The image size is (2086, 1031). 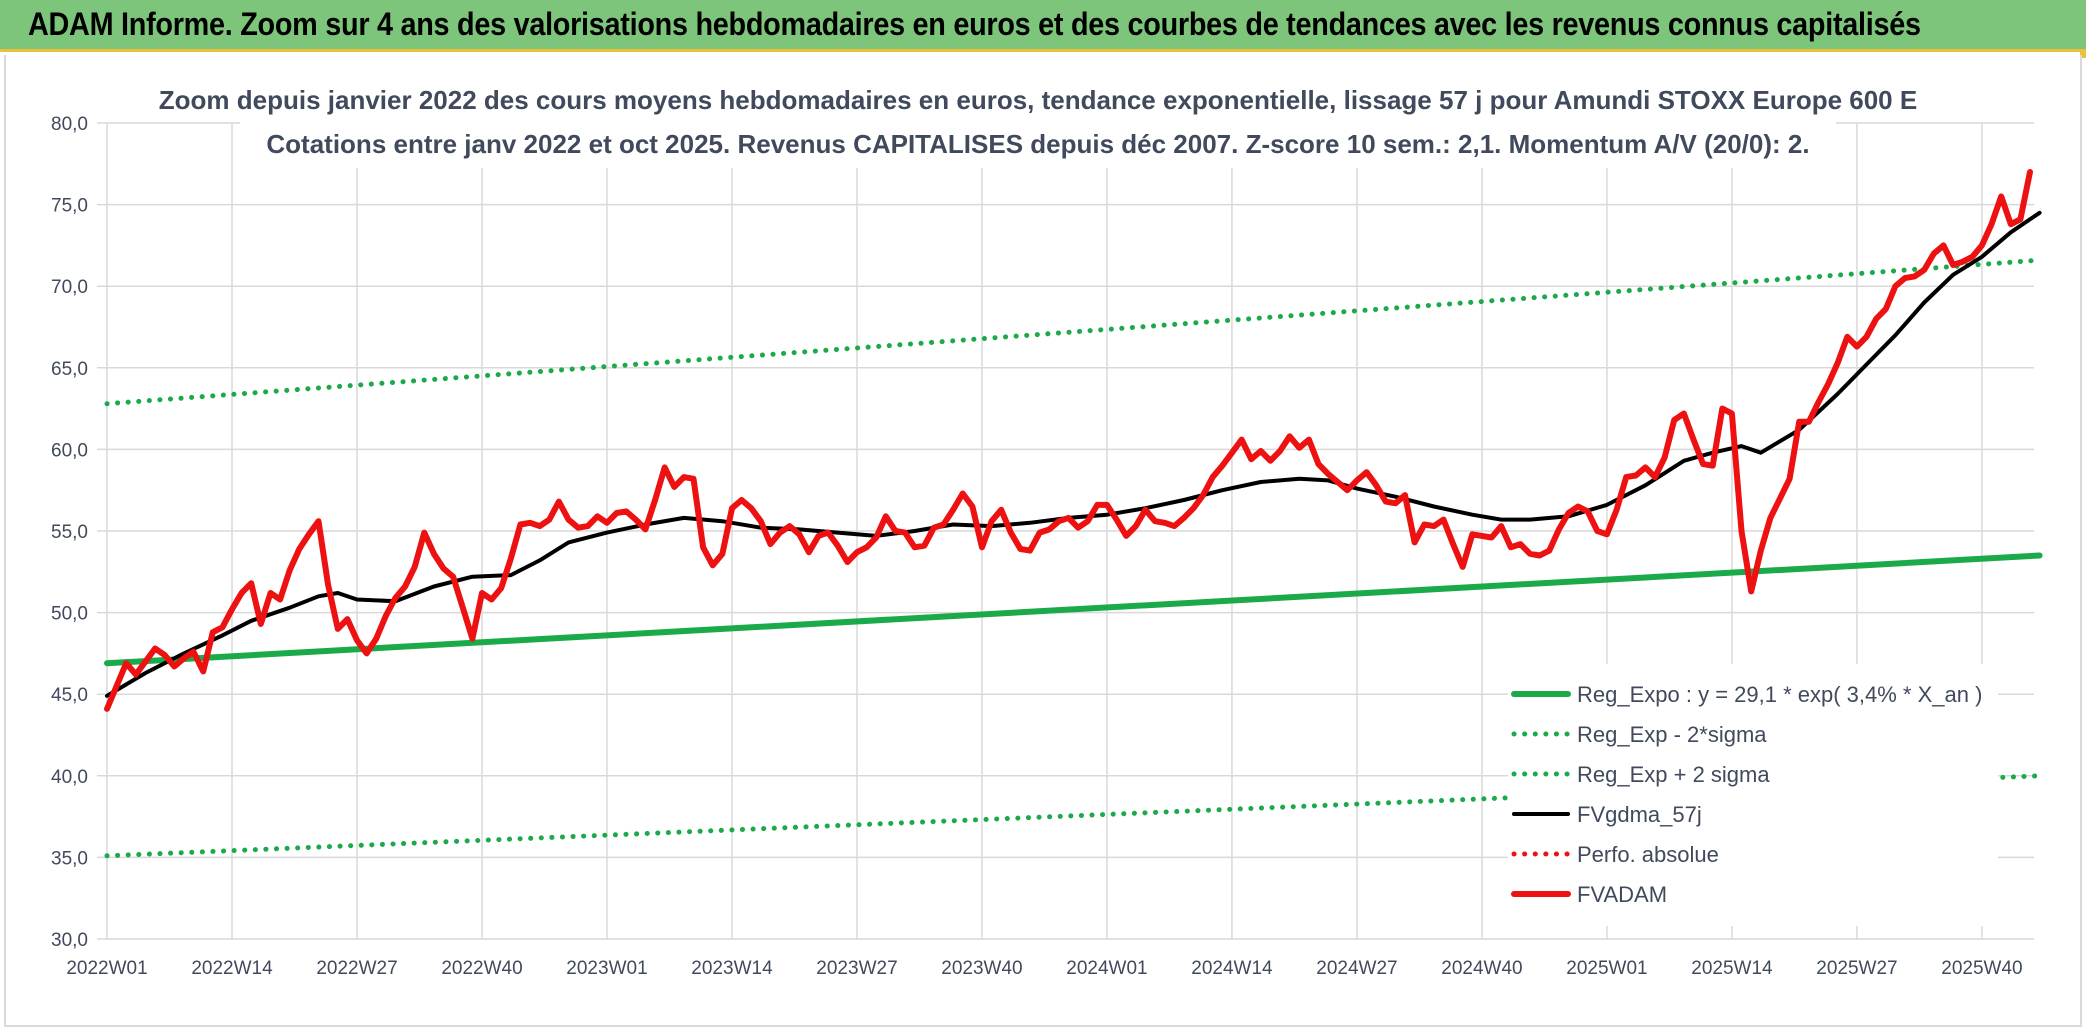 What do you see at coordinates (232, 968) in the screenshot?
I see `x-tick-label: 2022W14` at bounding box center [232, 968].